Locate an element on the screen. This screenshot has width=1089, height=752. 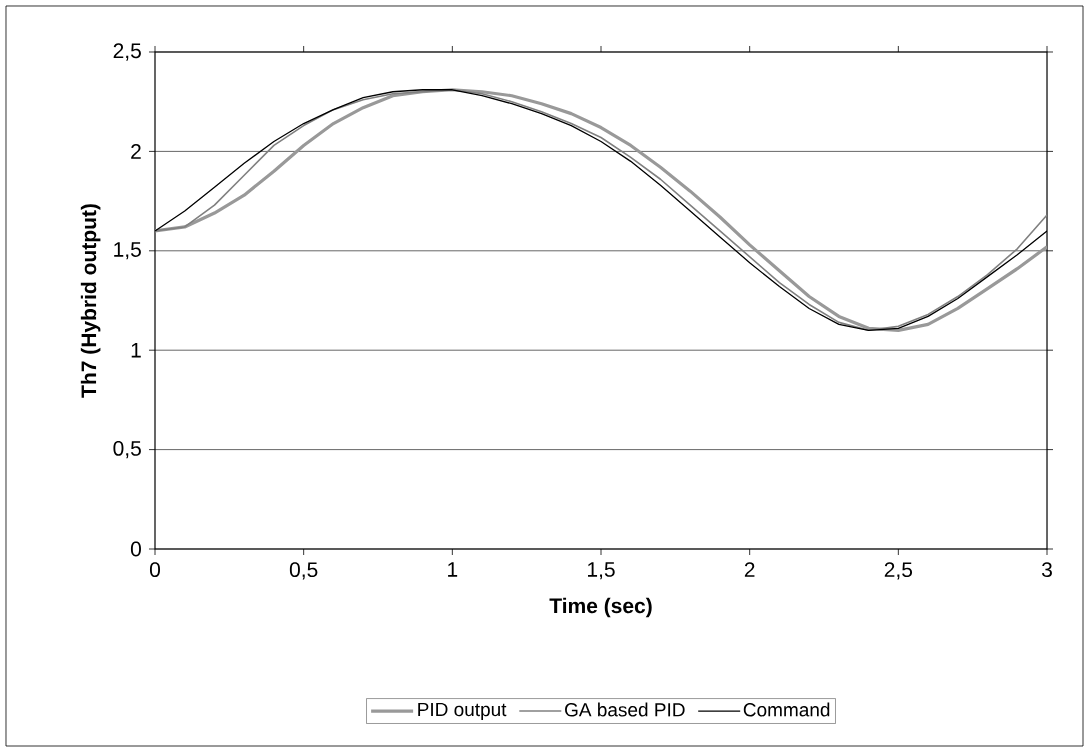
y-tick-label: 0 is located at coordinates (135, 549).